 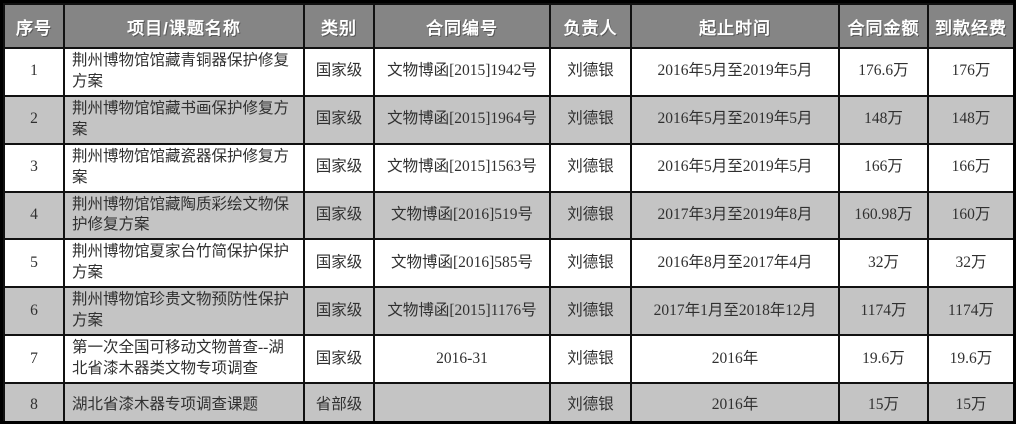 What do you see at coordinates (184, 359) in the screenshot?
I see `project-name-cell: 第一次全国可移动文物普查--湖北省漆木器类文物专项调查` at bounding box center [184, 359].